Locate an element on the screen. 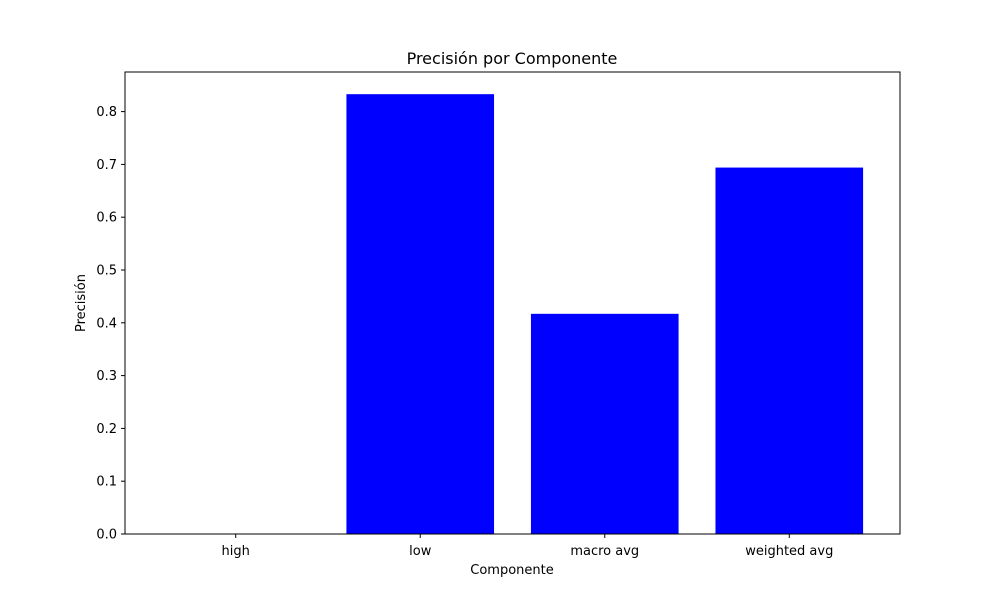  y-axis-ticks: 0.0 0.1 0.2 0.3 0.4 0.5 0.6 0.7 0.8 is located at coordinates (110, 324).